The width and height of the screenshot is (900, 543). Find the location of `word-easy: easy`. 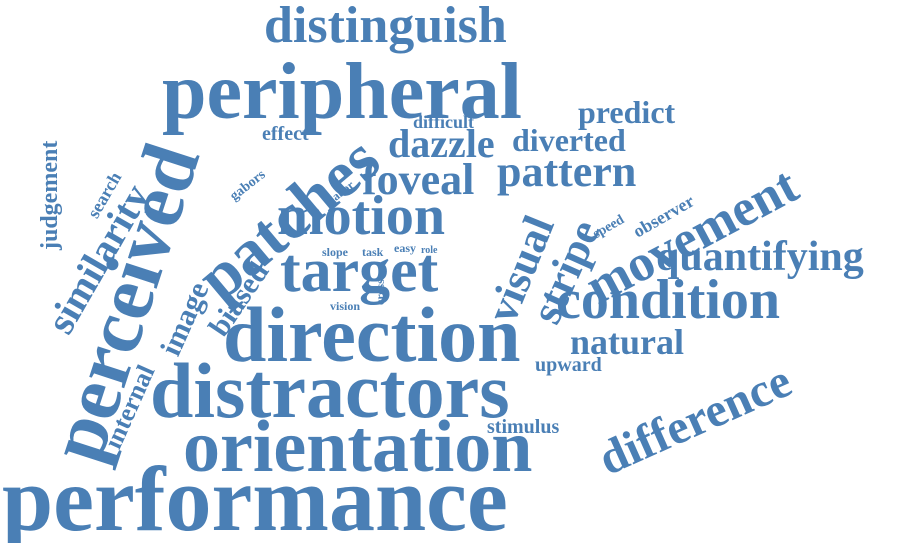

word-easy: easy is located at coordinates (405, 248).